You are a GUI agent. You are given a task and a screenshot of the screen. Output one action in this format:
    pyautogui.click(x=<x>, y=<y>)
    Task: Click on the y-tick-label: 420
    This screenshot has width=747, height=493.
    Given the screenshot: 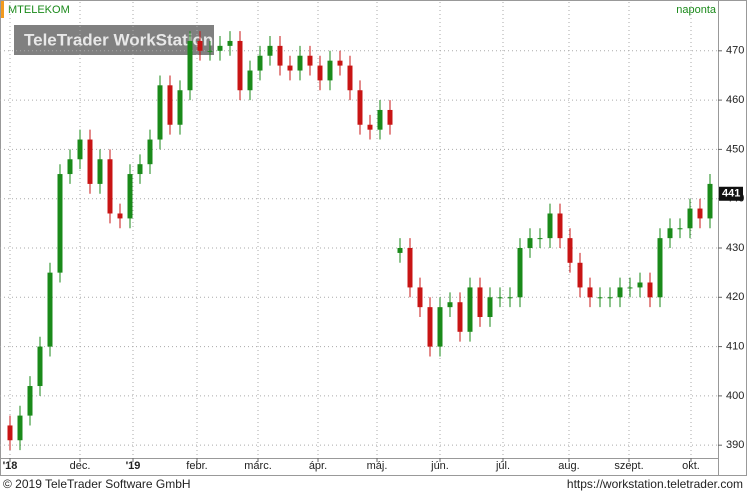 What is the action you would take?
    pyautogui.click(x=735, y=297)
    